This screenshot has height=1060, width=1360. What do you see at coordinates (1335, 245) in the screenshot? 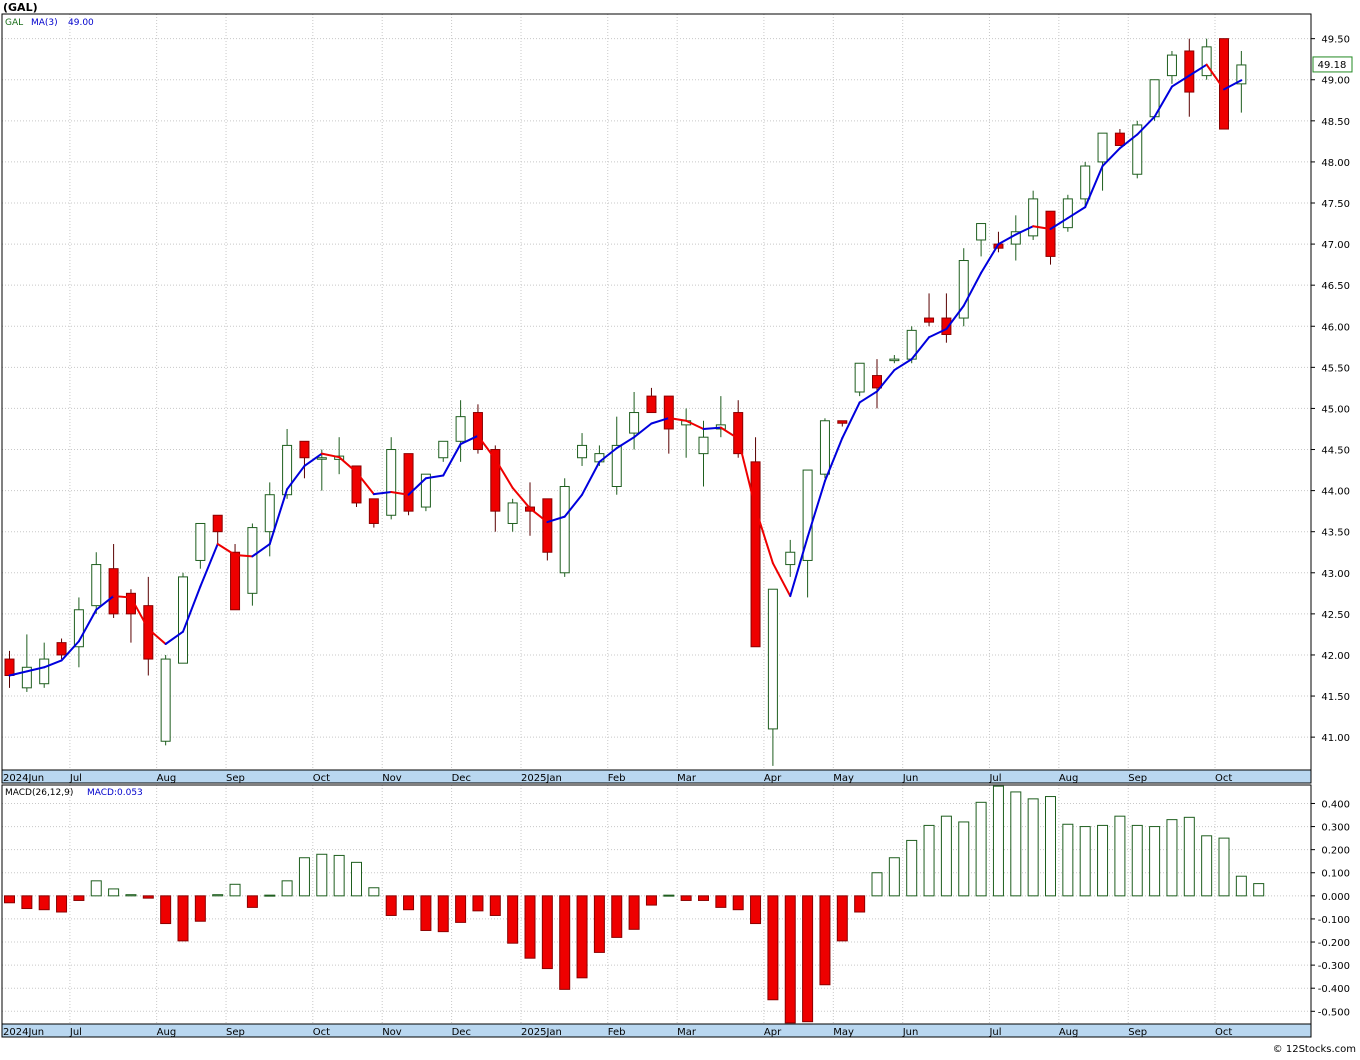
I see `price-axis-label: 47.00` at bounding box center [1335, 245].